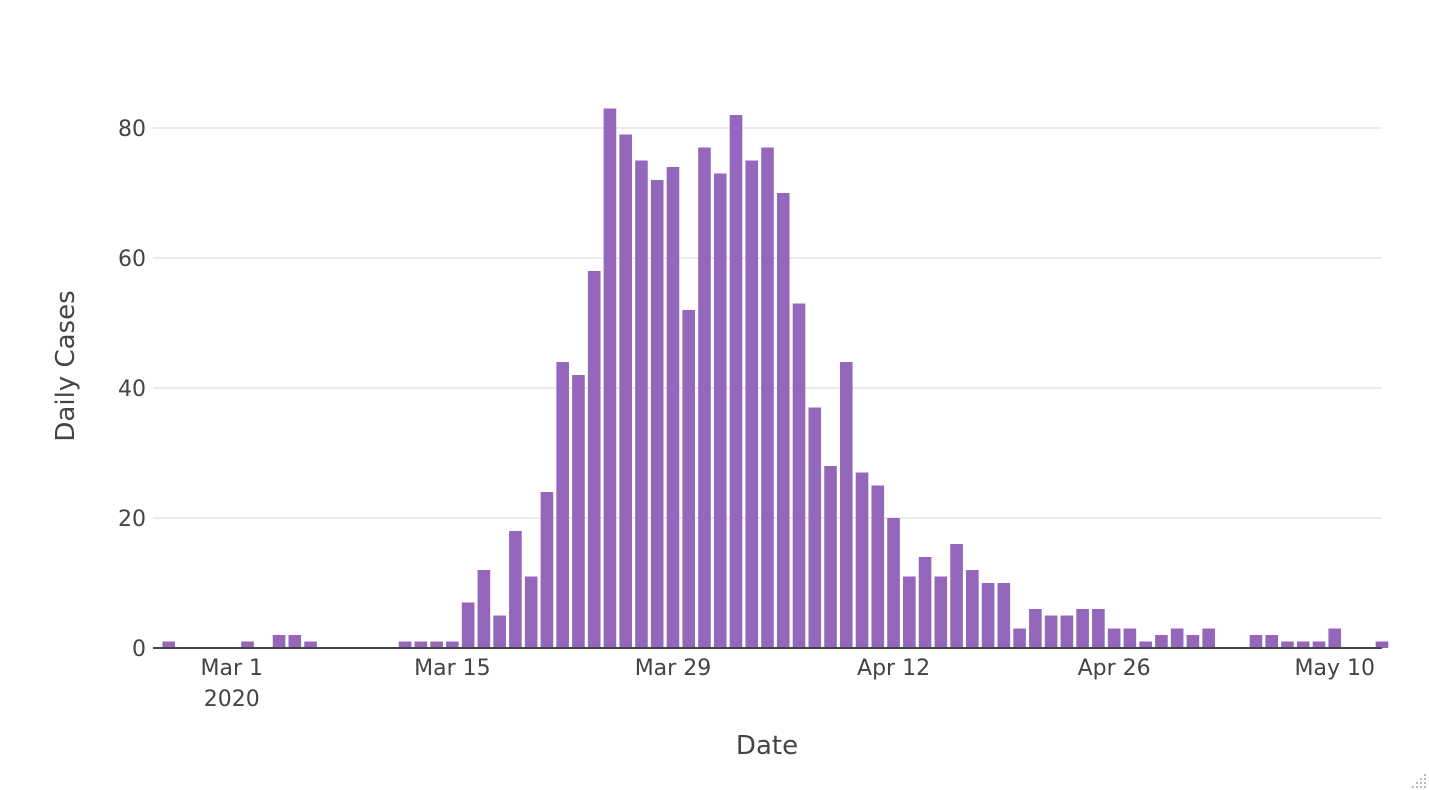 The height and width of the screenshot is (790, 1429). Describe the element at coordinates (232, 699) in the screenshot. I see `x-tick-year-label: 2020` at that location.